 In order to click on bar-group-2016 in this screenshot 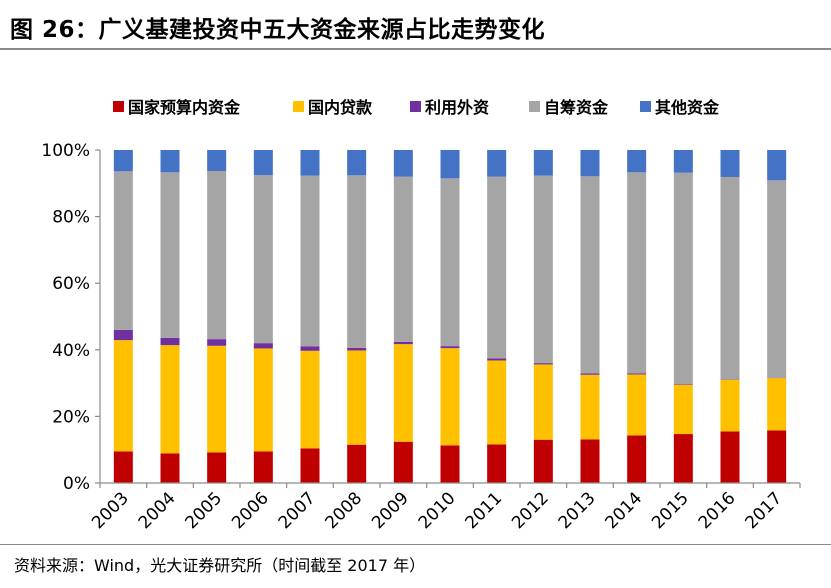, I will do `click(730, 316)`.